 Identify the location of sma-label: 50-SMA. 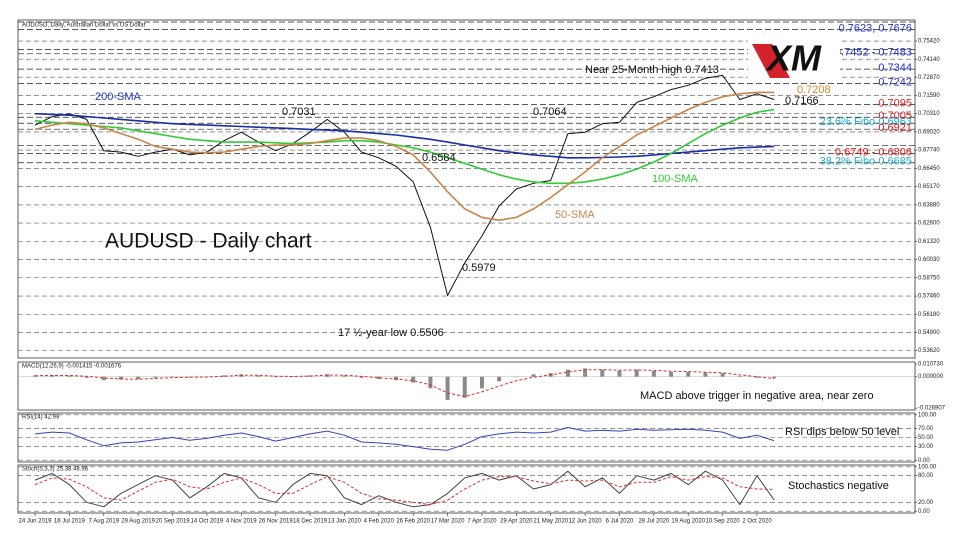
(575, 215).